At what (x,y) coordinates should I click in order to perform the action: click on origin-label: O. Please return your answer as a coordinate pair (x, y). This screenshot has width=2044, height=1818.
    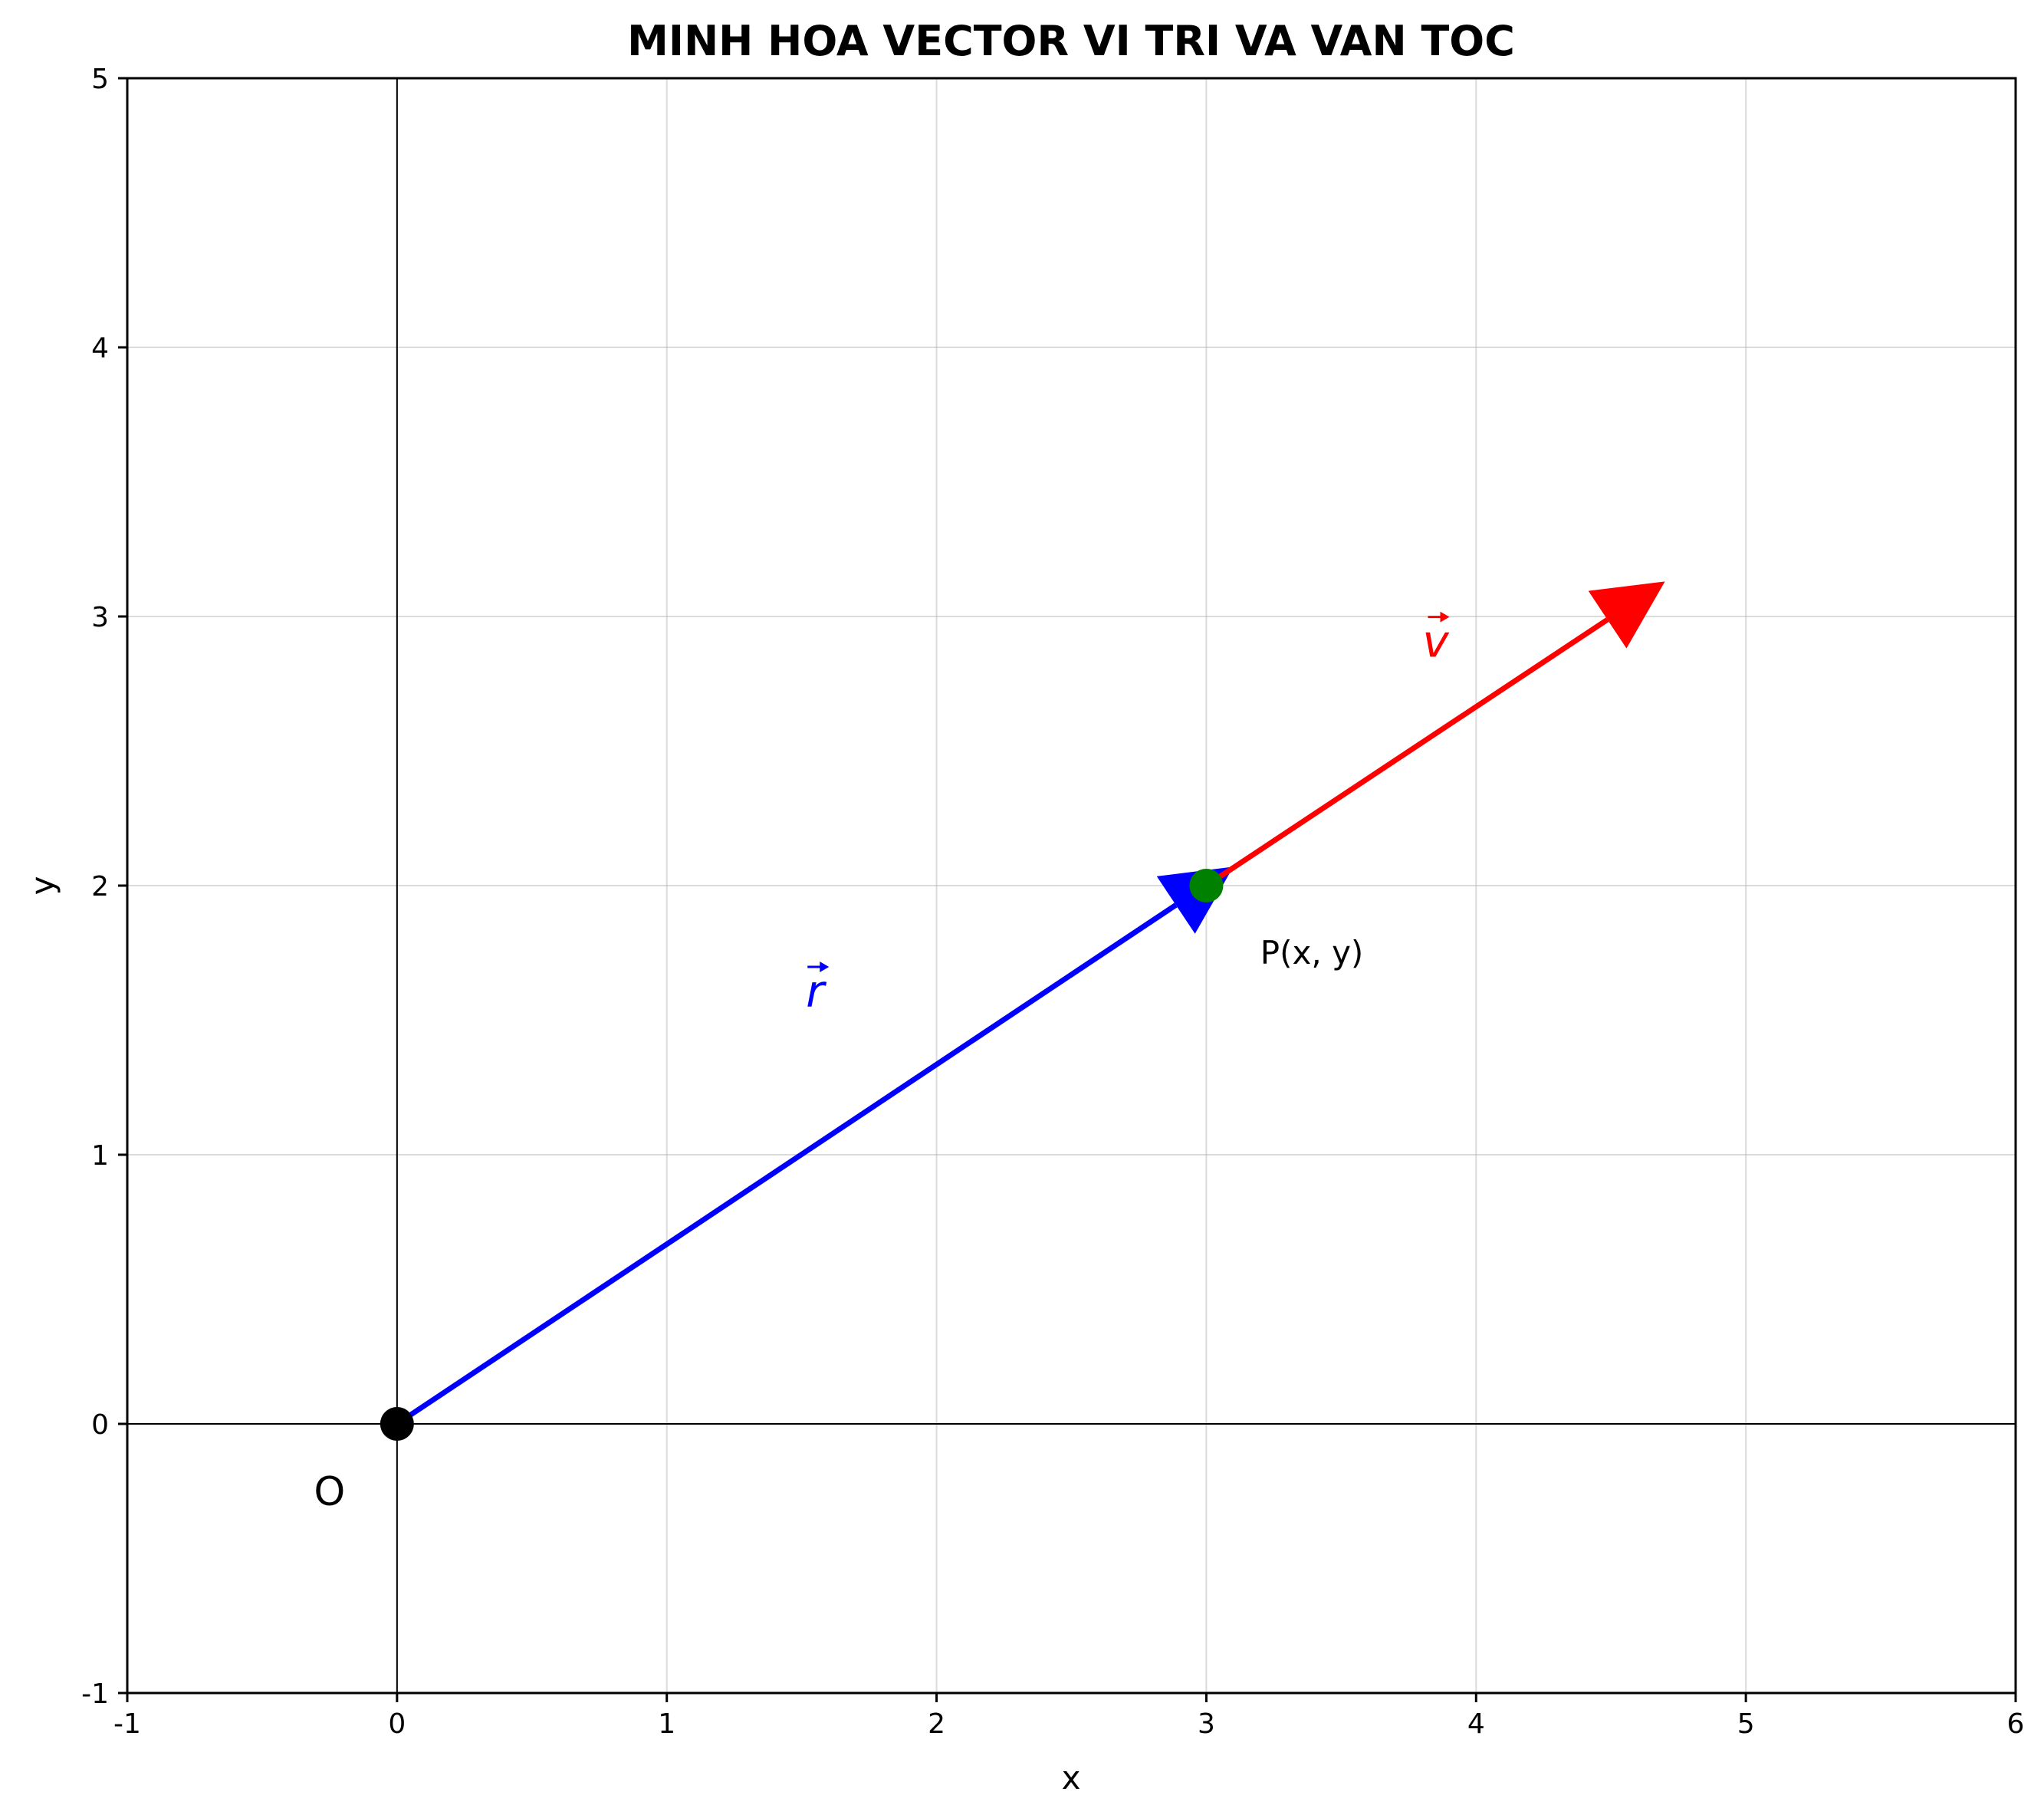
    Looking at the image, I should click on (329, 1492).